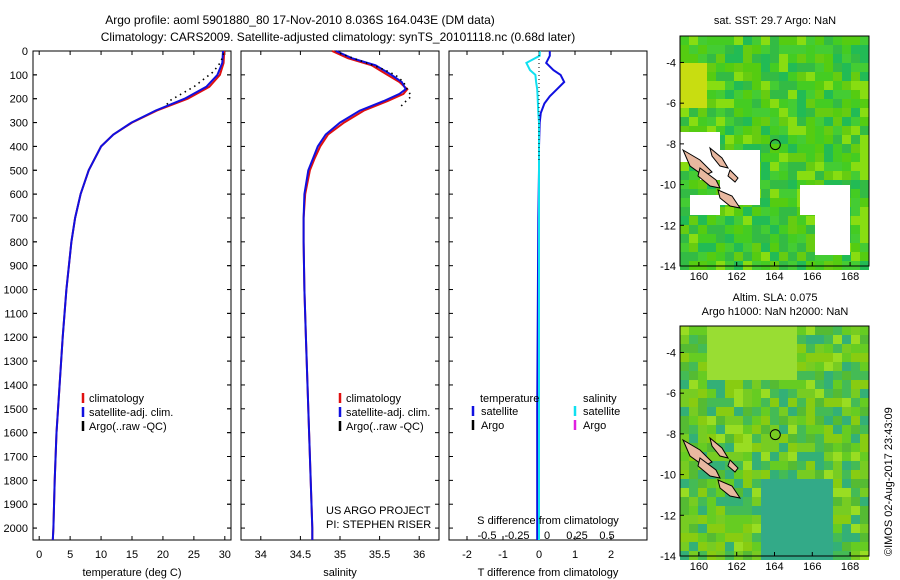  What do you see at coordinates (419, 555) in the screenshot?
I see `x-tick-label: 36` at bounding box center [419, 555].